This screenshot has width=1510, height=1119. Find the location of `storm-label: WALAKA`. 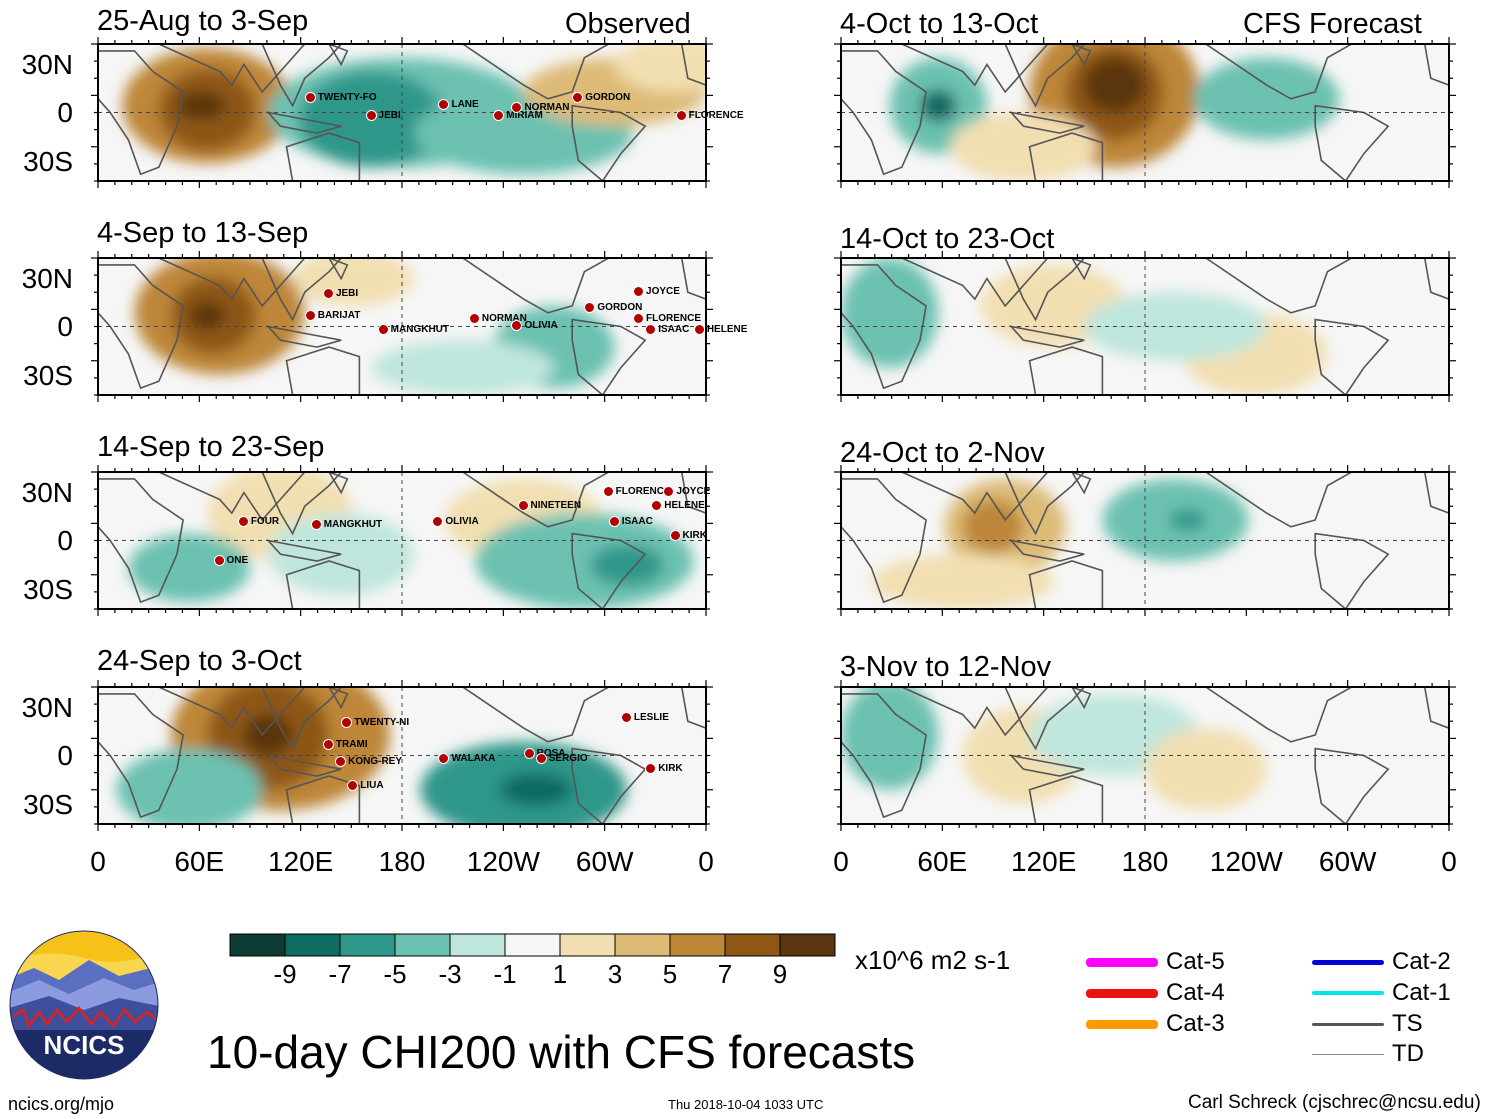

storm-label: WALAKA is located at coordinates (466, 758).